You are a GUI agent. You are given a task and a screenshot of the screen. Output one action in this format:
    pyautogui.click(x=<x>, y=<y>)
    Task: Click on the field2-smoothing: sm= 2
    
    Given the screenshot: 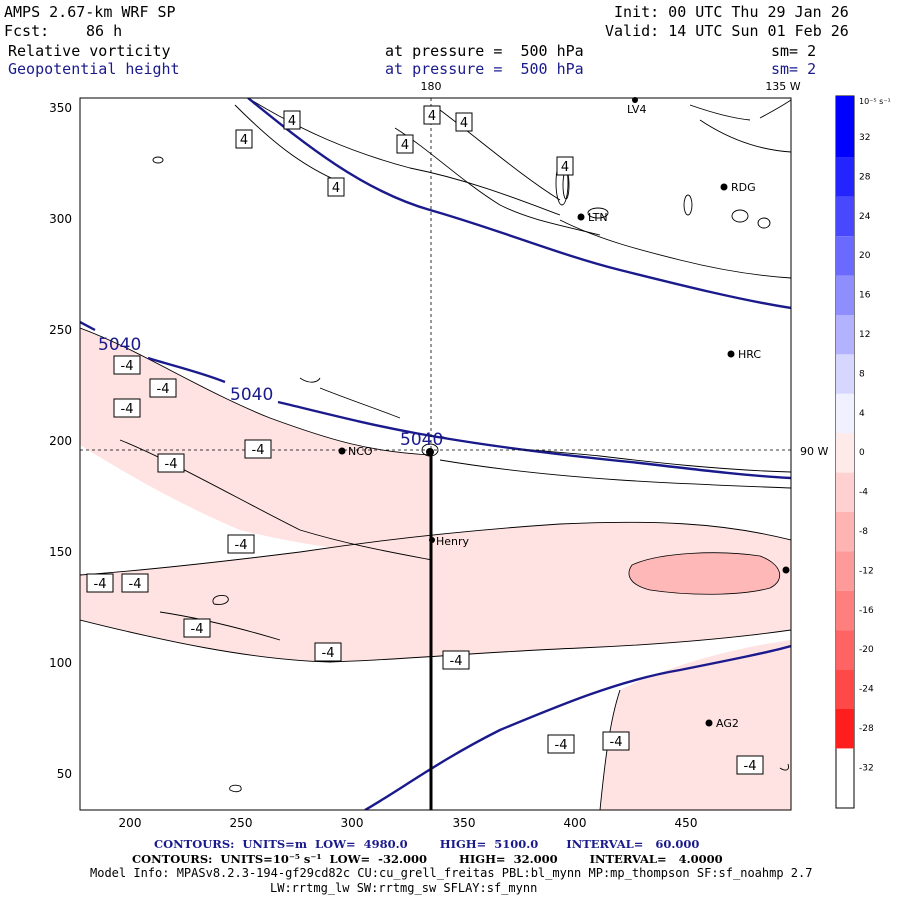 What is the action you would take?
    pyautogui.click(x=794, y=69)
    